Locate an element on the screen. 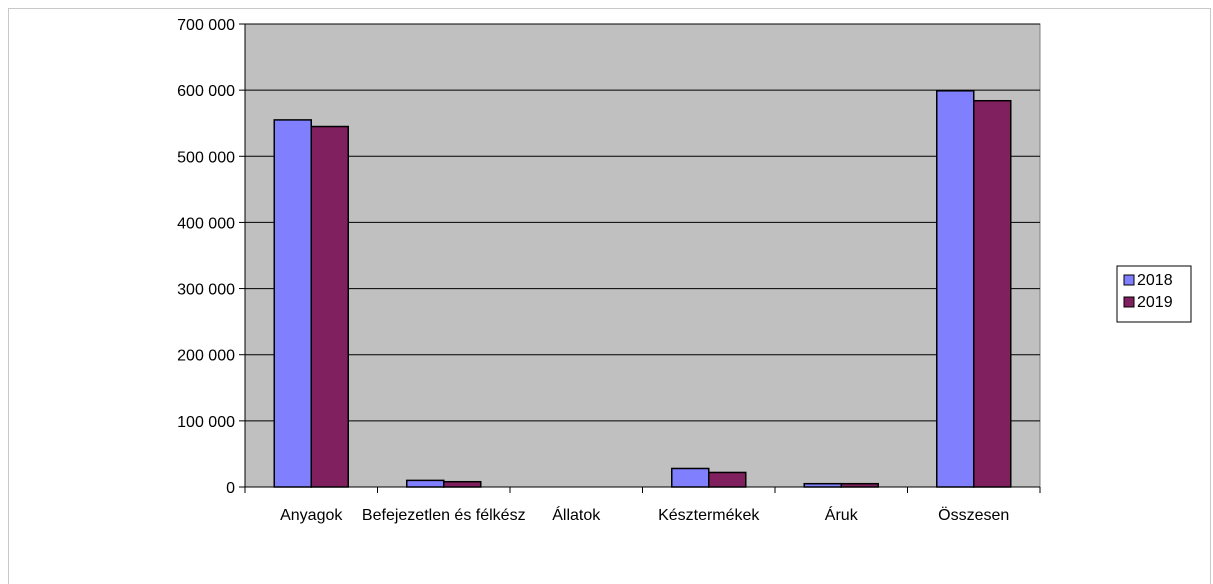  legend: 2018 2019 is located at coordinates (1154, 294).